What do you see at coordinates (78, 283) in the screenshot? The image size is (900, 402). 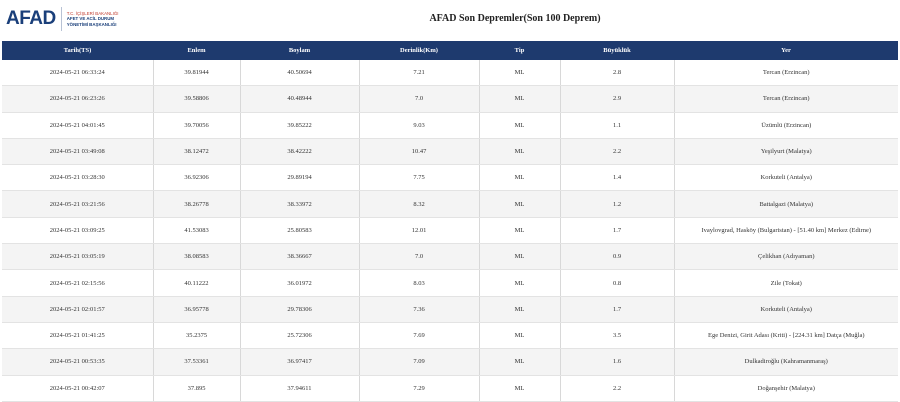 I see `cell-tarih: 2024-05-21 02:15:56` at bounding box center [78, 283].